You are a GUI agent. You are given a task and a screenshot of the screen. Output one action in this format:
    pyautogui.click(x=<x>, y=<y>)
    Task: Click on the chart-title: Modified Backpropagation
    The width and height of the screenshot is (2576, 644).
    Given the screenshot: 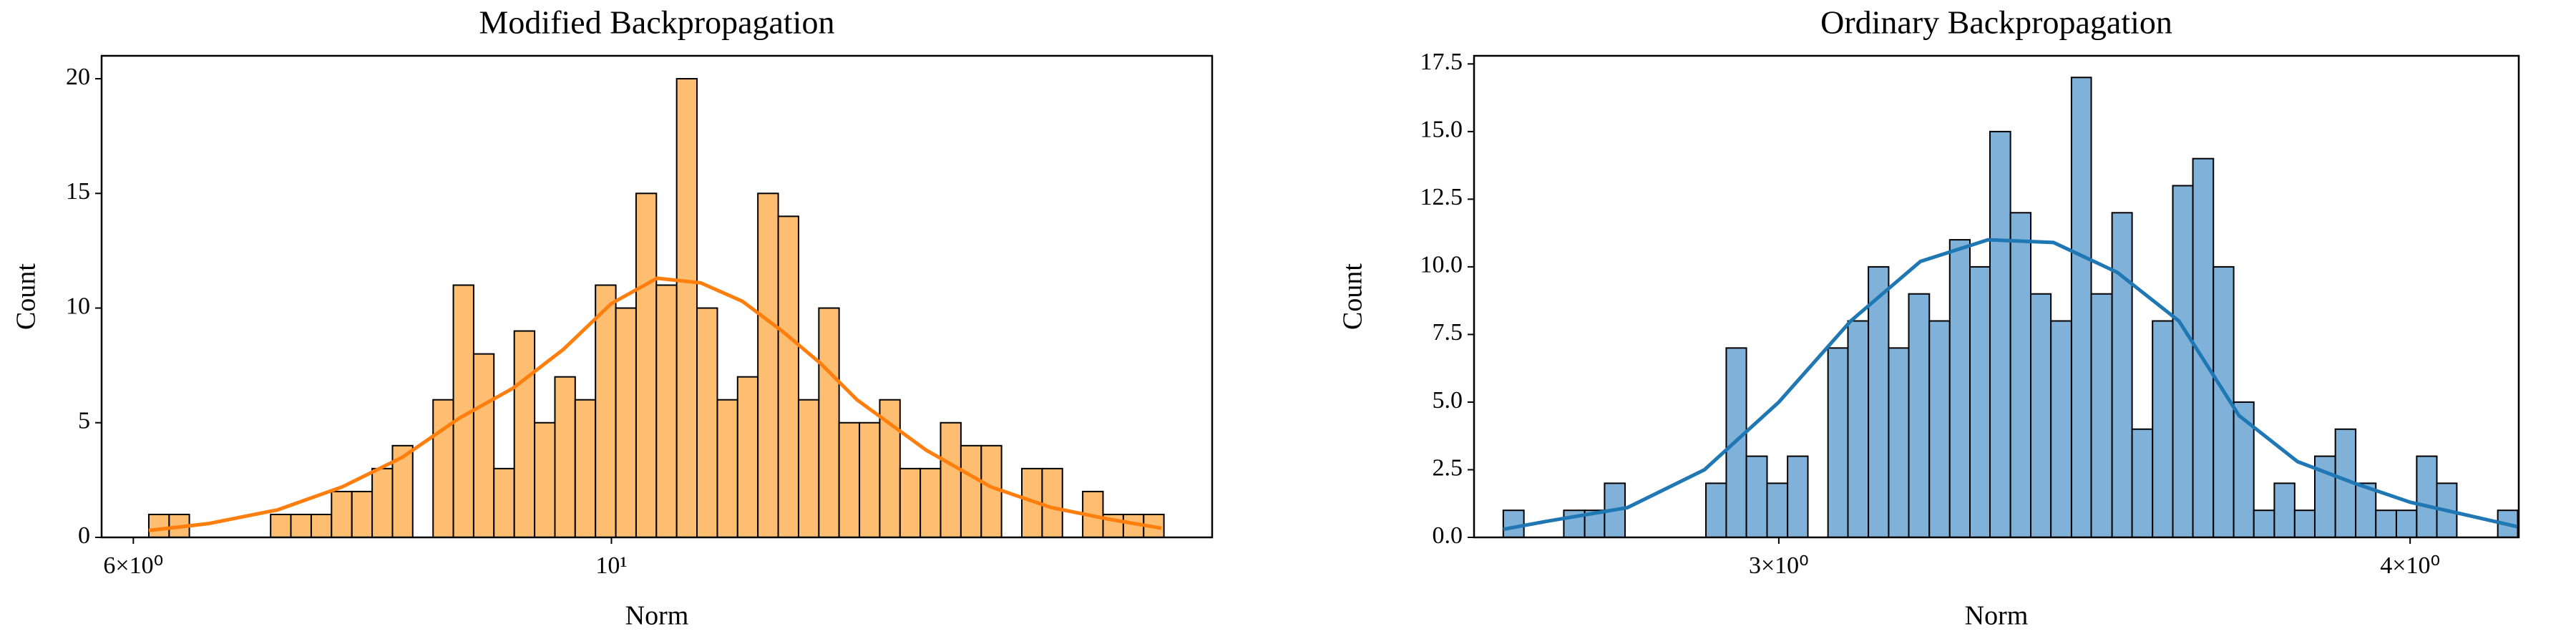 What is the action you would take?
    pyautogui.click(x=657, y=22)
    